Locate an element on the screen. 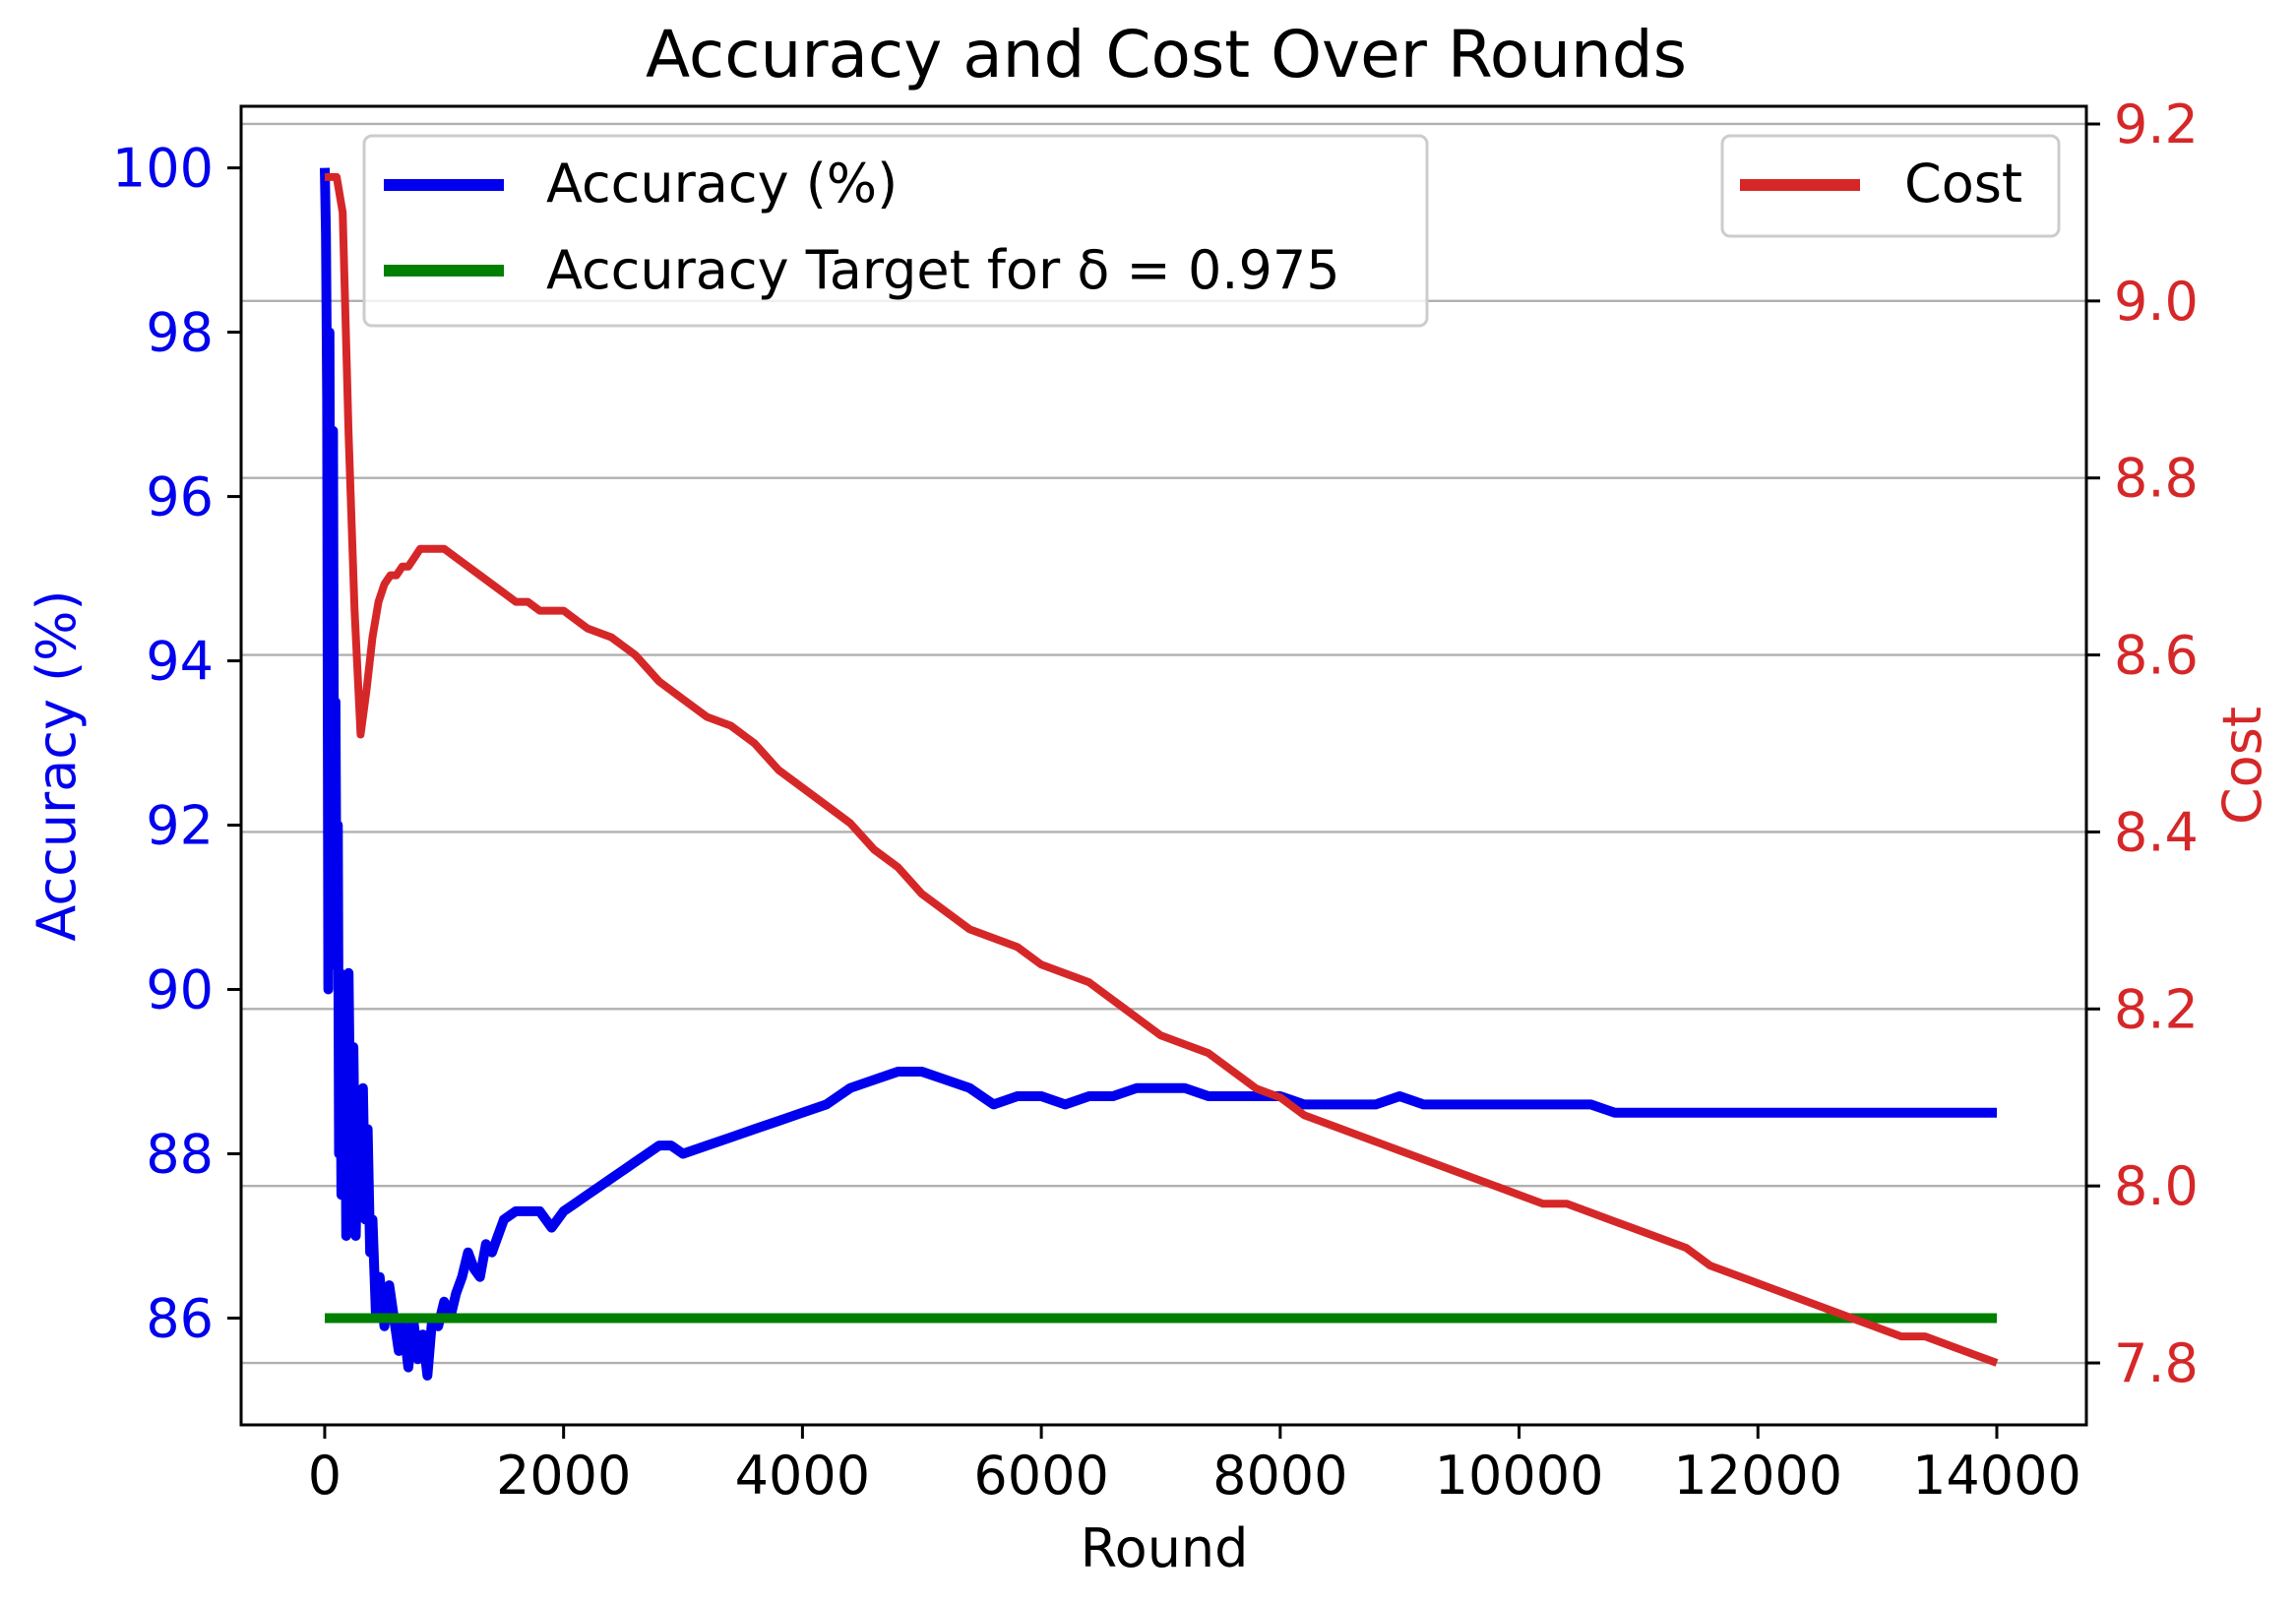 The height and width of the screenshot is (1603, 2296). legend-accuracy-box is located at coordinates (896, 231).